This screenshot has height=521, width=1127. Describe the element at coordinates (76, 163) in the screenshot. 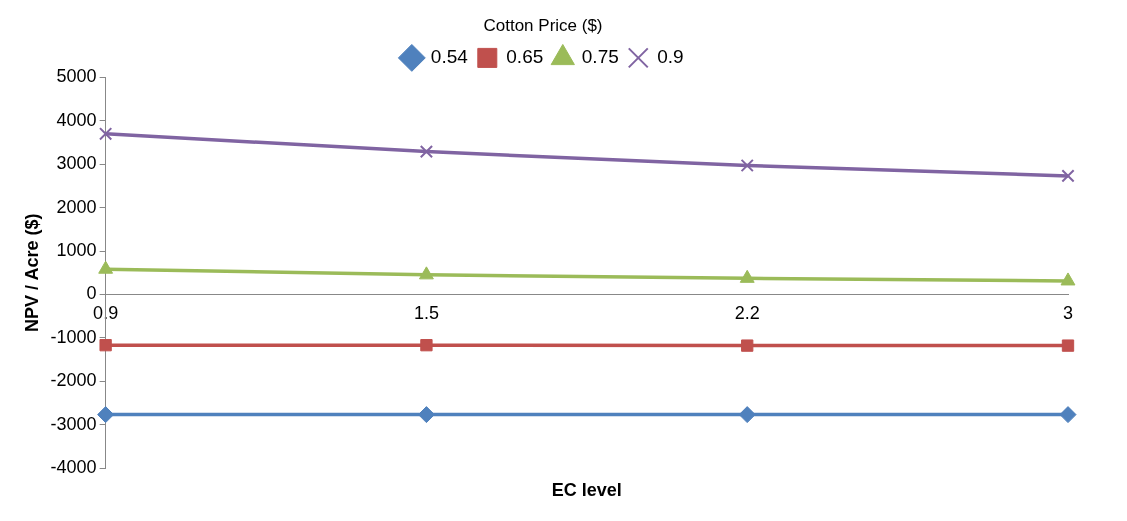

I see `y-tick-label: 3000` at that location.